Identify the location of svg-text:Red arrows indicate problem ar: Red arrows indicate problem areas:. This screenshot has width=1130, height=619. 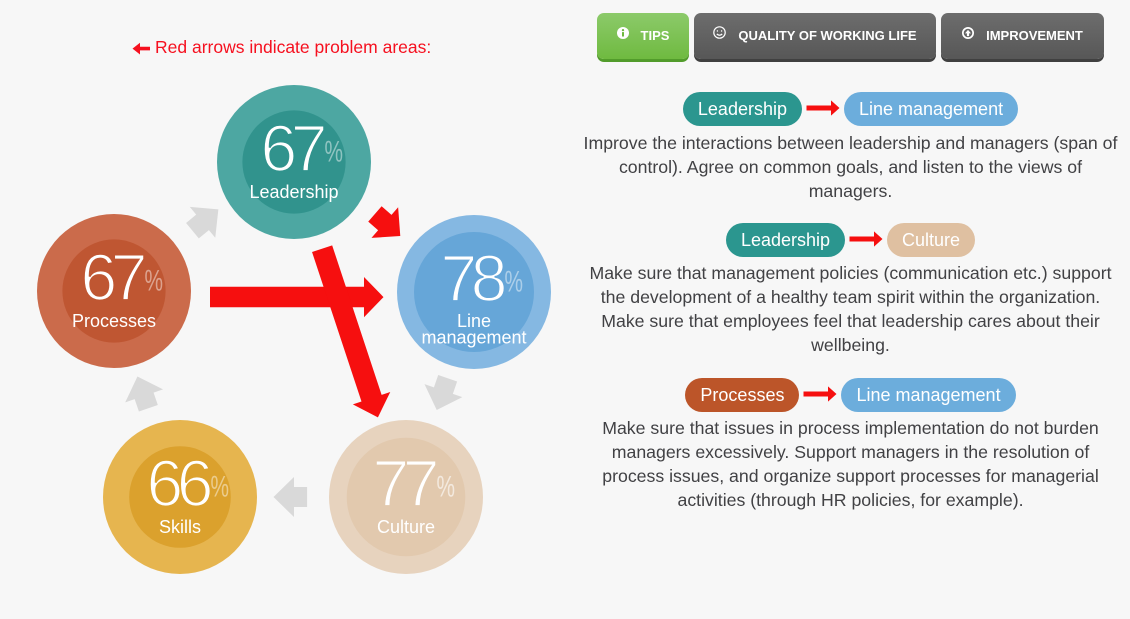
(293, 47).